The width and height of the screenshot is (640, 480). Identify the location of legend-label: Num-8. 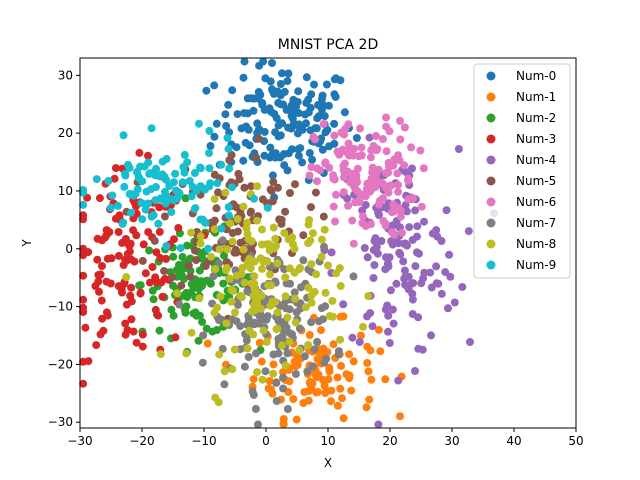
(536, 244).